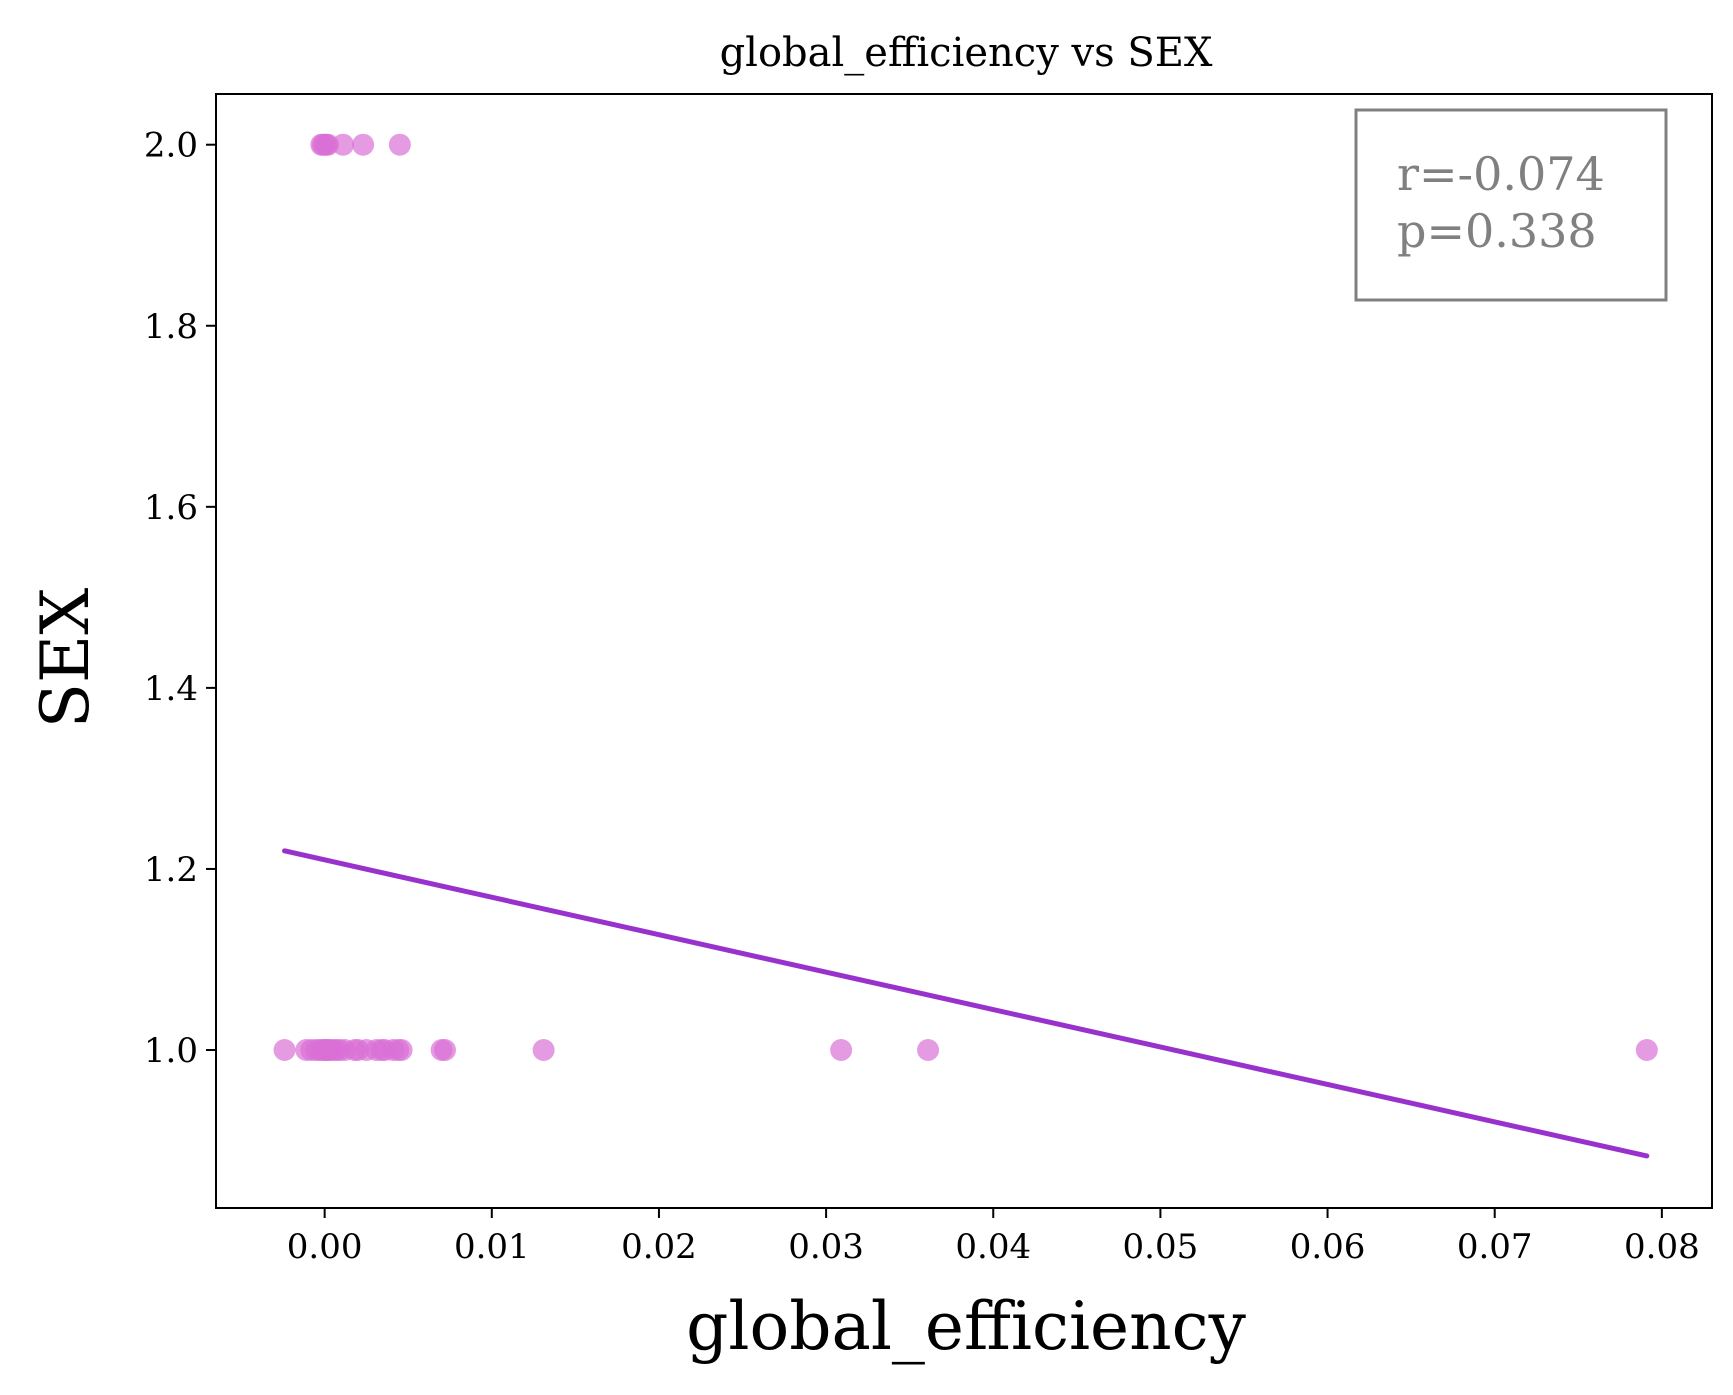 The height and width of the screenshot is (1395, 1733). I want to click on y-tick-label: 1.2, so click(171, 870).